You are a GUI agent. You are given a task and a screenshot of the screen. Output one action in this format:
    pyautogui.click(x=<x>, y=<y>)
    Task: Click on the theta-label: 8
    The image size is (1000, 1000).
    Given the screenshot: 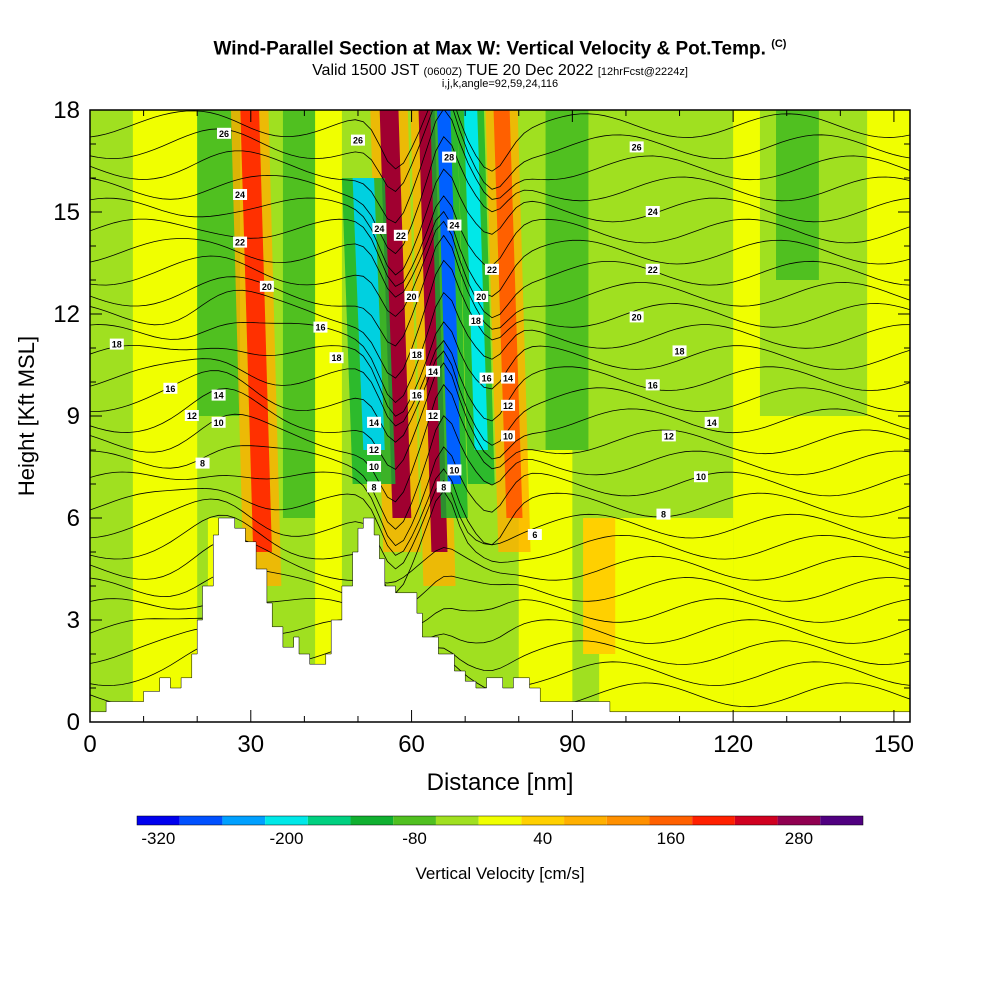 What is the action you would take?
    pyautogui.click(x=202, y=463)
    